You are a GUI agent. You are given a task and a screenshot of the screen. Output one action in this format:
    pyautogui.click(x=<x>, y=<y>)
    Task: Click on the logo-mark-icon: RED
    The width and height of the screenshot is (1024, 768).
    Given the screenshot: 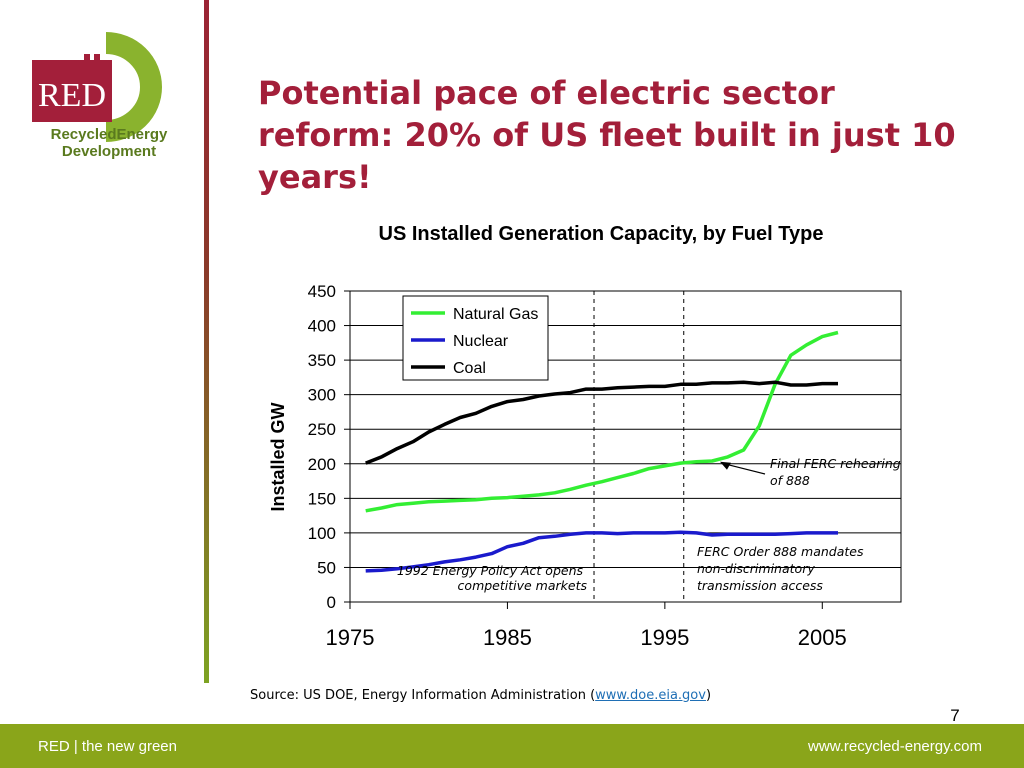 What is the action you would take?
    pyautogui.click(x=97, y=87)
    